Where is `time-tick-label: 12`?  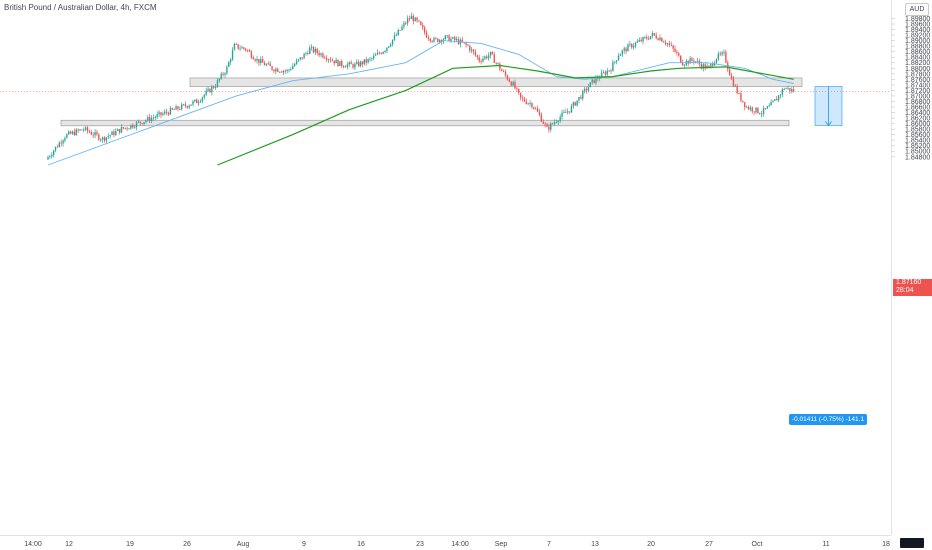 time-tick-label: 12 is located at coordinates (69, 544).